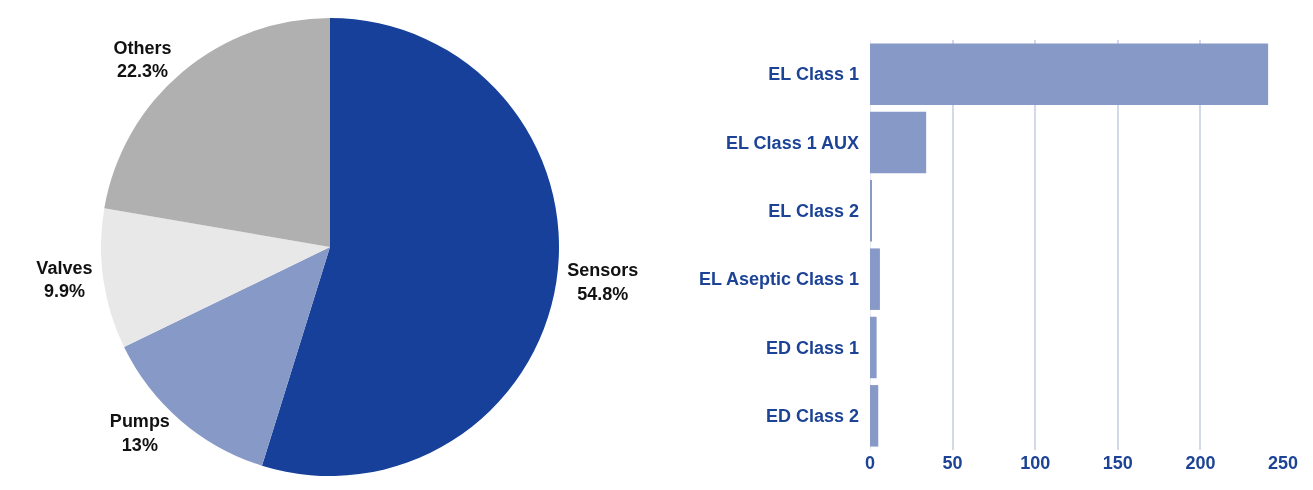 The height and width of the screenshot is (490, 1313). I want to click on x-tick-label: 200, so click(1200, 463).